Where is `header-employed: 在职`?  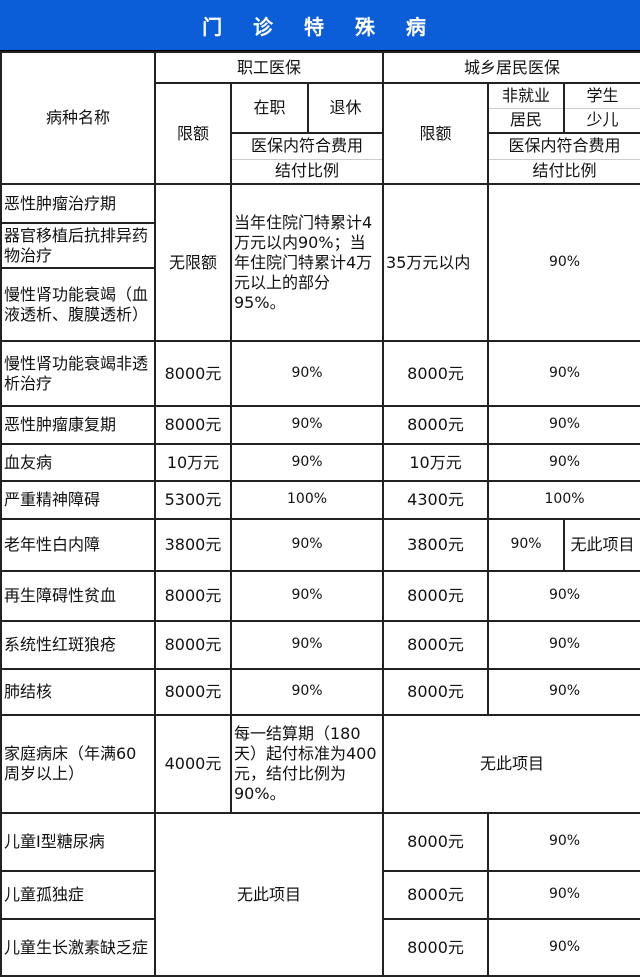 header-employed: 在职 is located at coordinates (269, 108).